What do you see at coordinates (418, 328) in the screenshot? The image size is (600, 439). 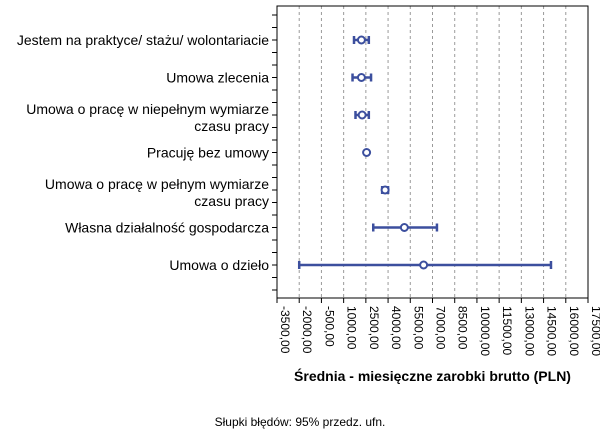 I see `x-tick-label: 5500,00` at bounding box center [418, 328].